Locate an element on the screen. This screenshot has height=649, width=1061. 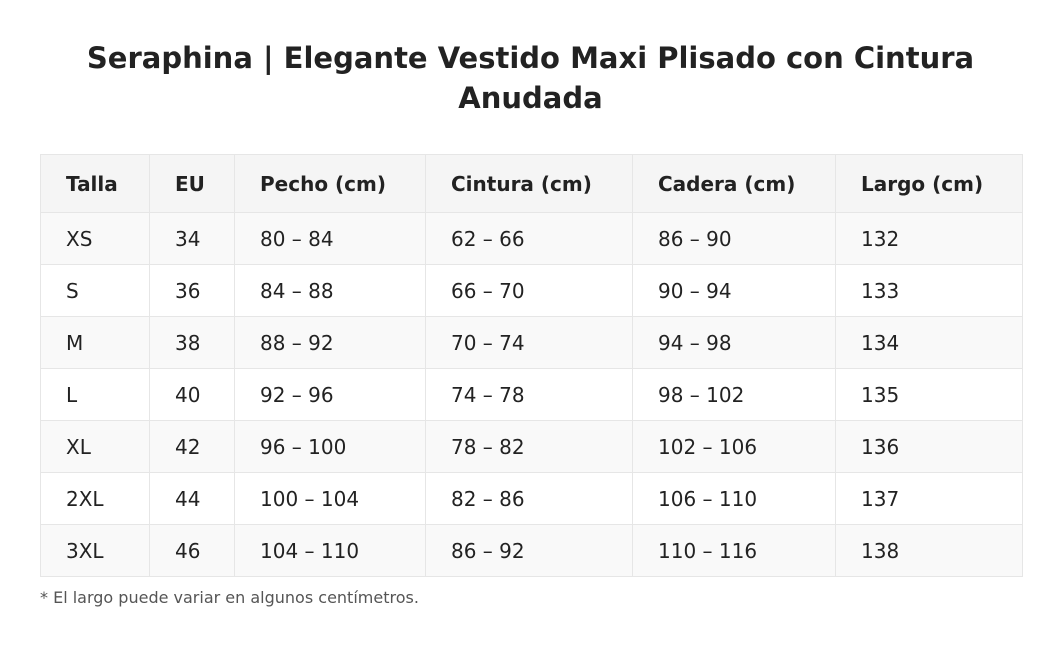
table-cell: 86 – 92 is located at coordinates (529, 550).